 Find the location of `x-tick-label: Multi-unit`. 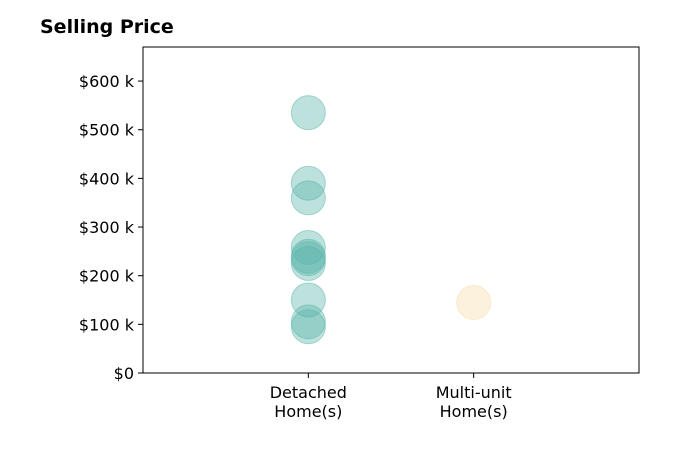

x-tick-label: Multi-unit is located at coordinates (474, 392).